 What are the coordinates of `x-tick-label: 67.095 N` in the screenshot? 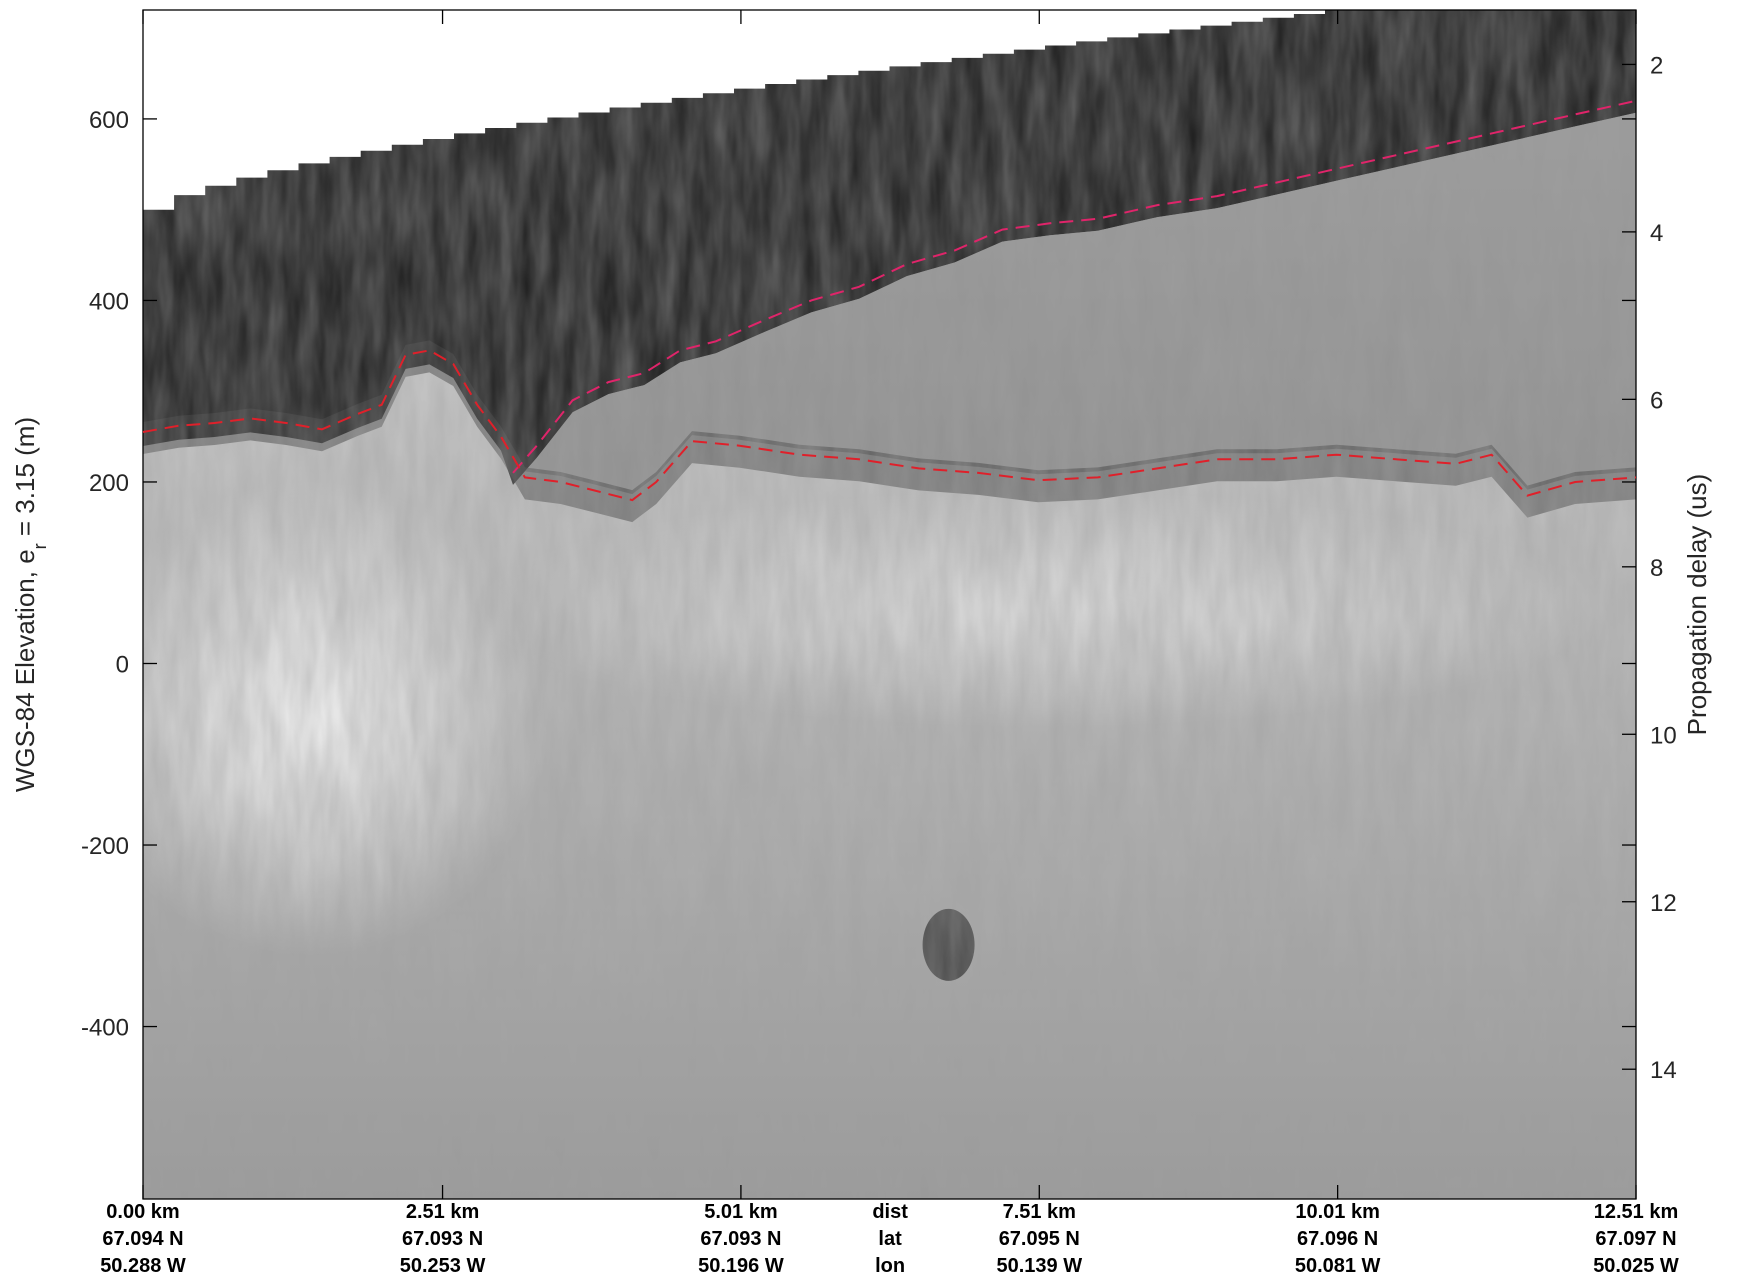 It's located at (1039, 1239).